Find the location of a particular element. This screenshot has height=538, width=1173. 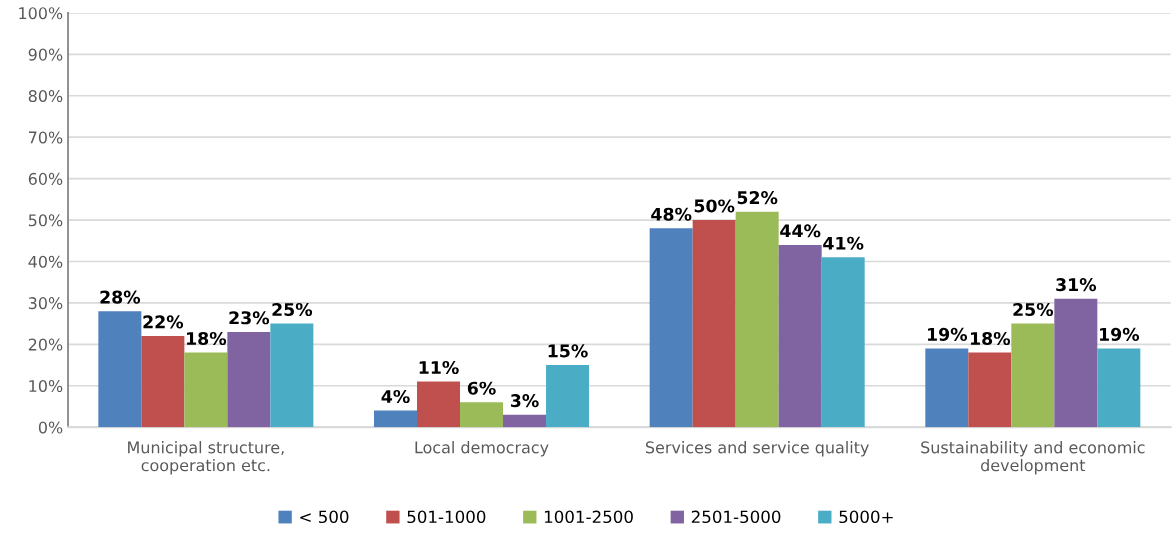

text: 31% is located at coordinates (1076, 285).